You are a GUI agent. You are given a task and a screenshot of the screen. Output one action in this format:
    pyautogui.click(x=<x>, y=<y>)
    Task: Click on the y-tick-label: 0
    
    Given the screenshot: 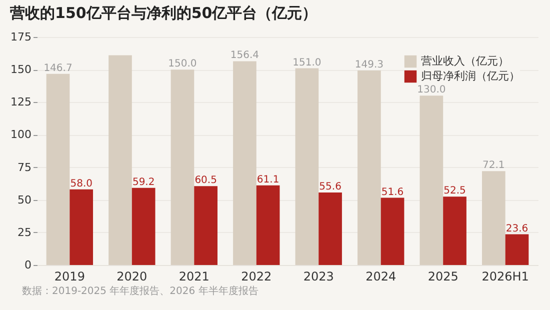 What is the action you would take?
    pyautogui.click(x=28, y=265)
    